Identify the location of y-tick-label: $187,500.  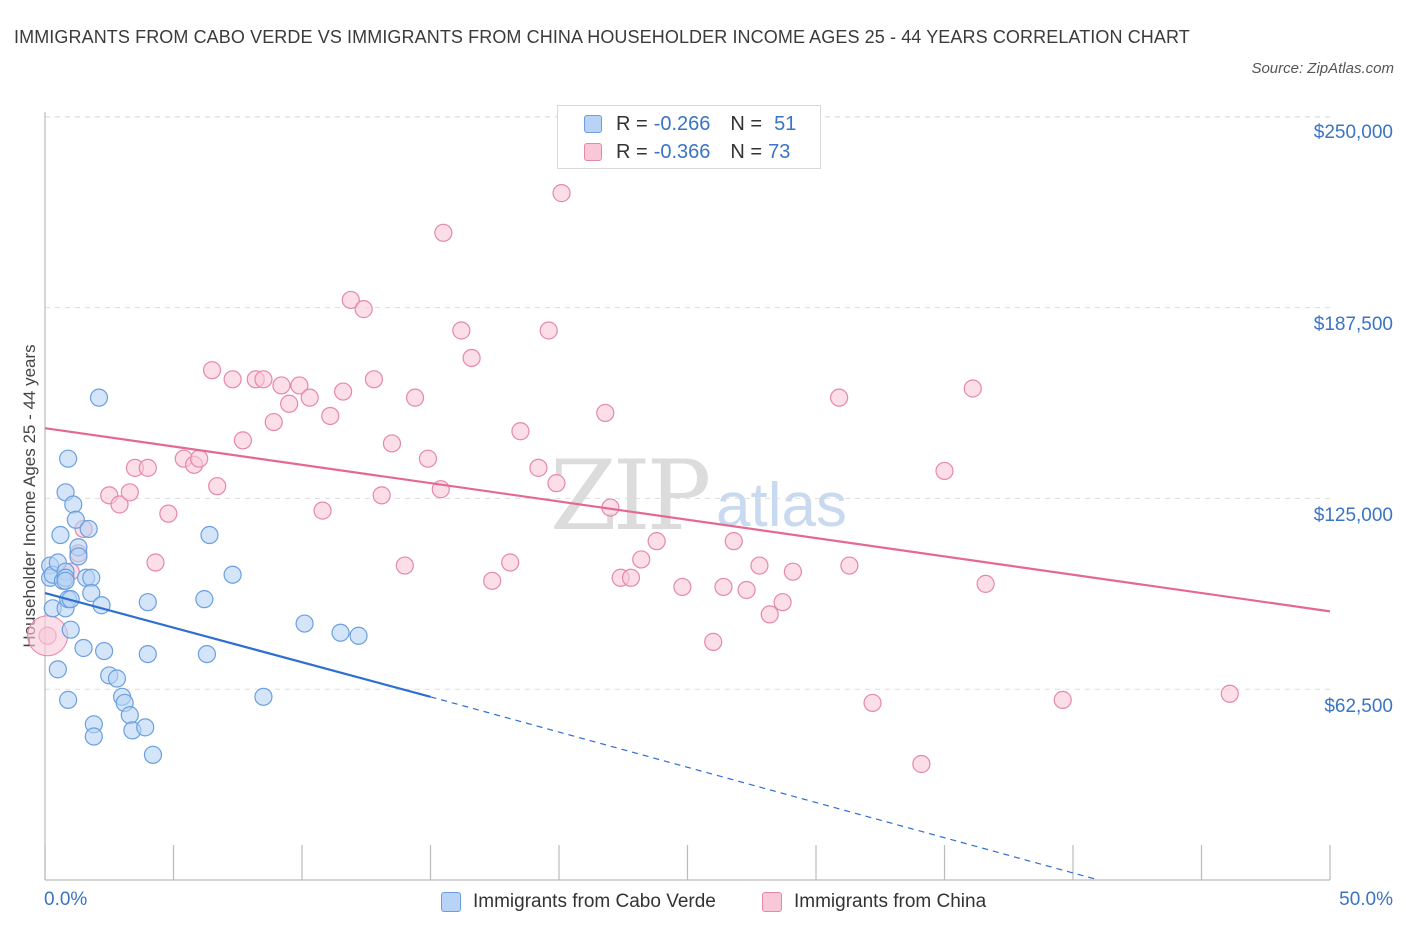
(1353, 324).